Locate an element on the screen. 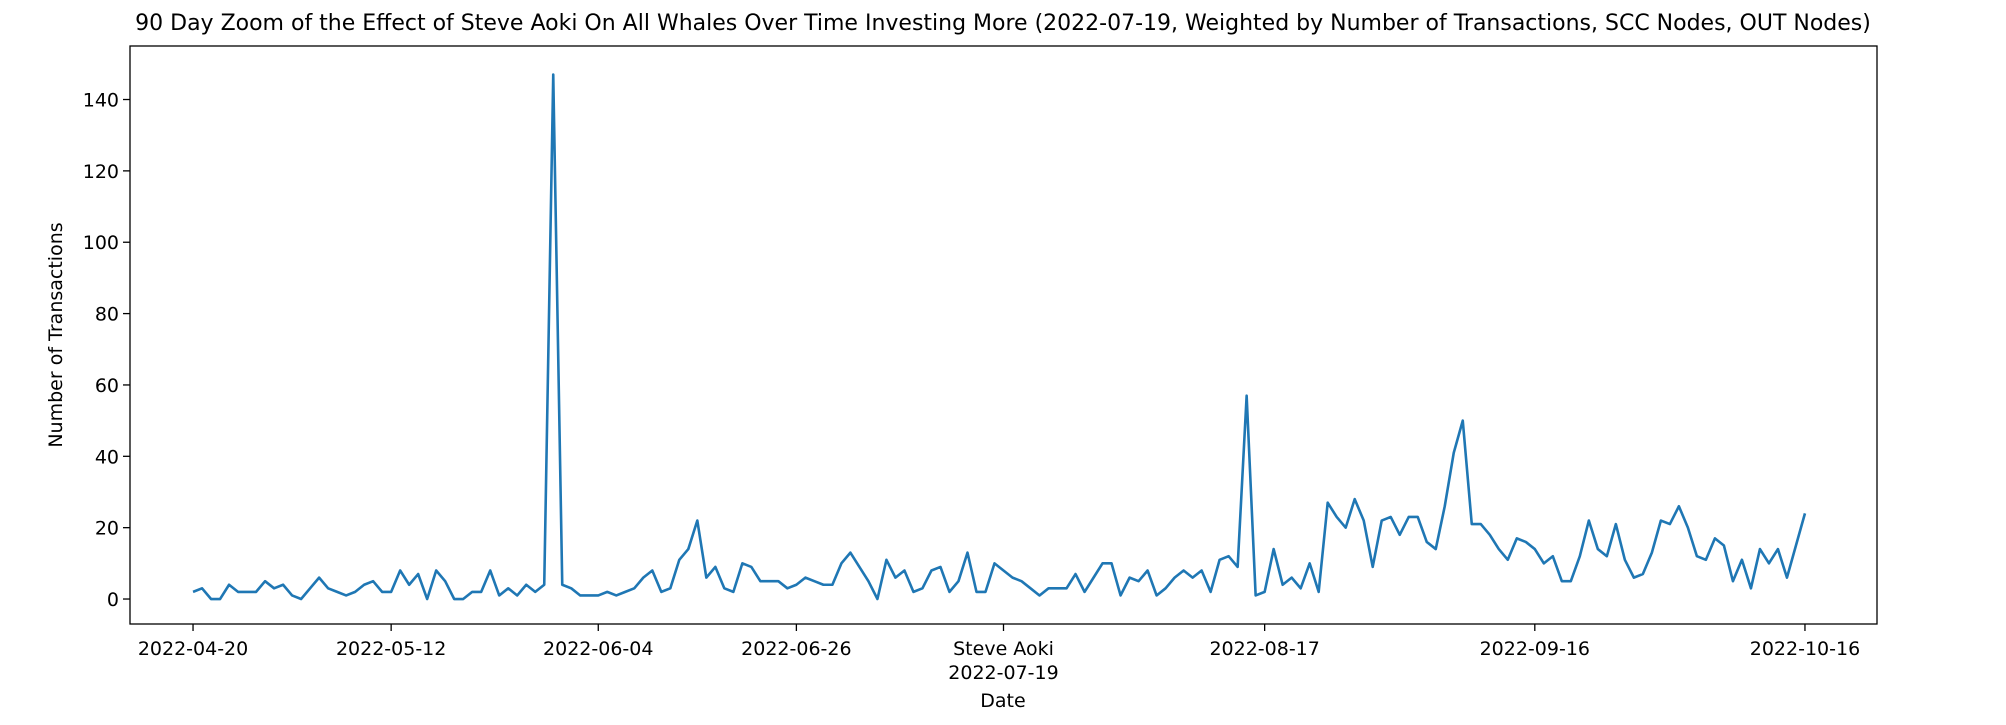 This screenshot has width=2006, height=725. x-tick-label: 2022-06-04 is located at coordinates (598, 649).